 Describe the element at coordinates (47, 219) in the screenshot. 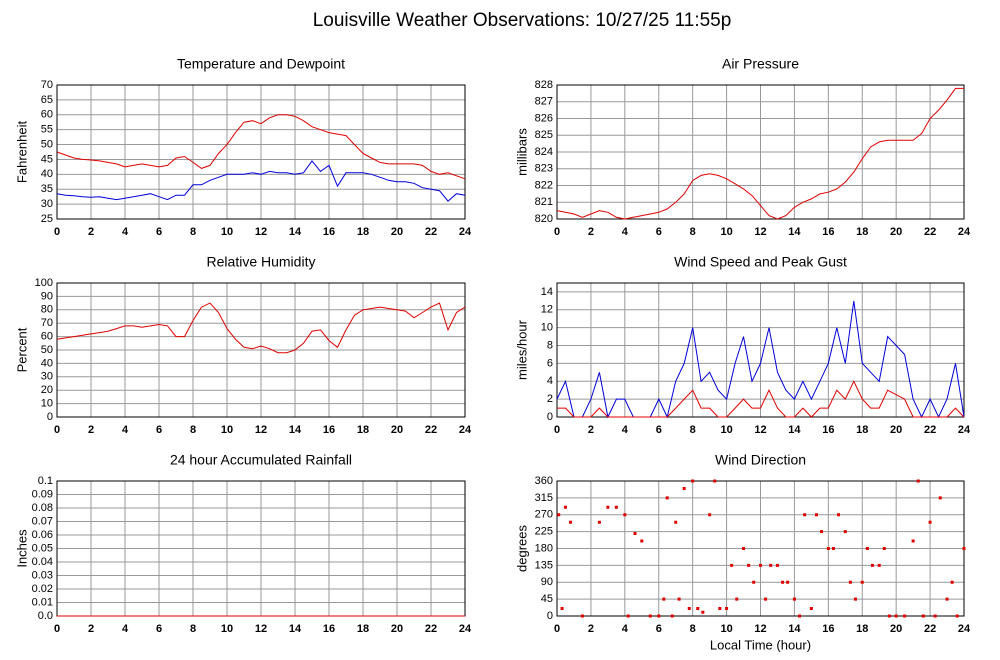

I see `y-tick-label: 25` at that location.